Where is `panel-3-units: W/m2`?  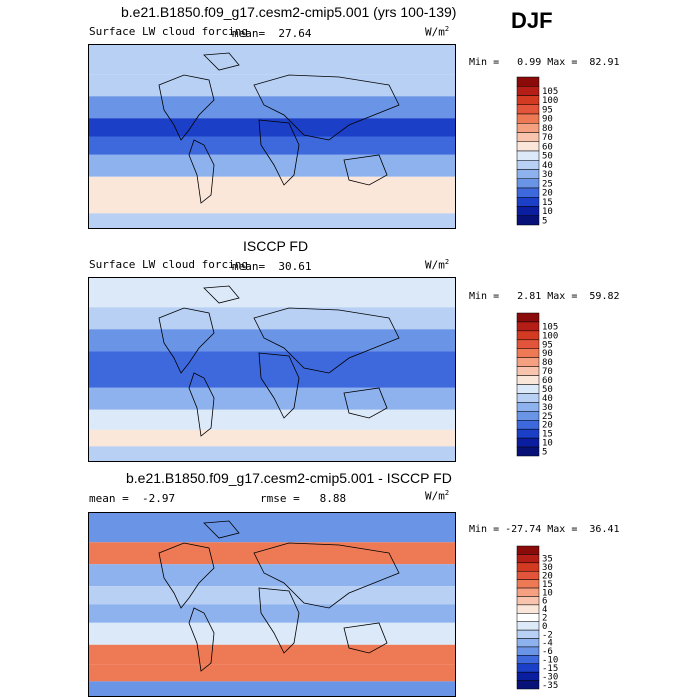
panel-3-units: W/m2 is located at coordinates (437, 496).